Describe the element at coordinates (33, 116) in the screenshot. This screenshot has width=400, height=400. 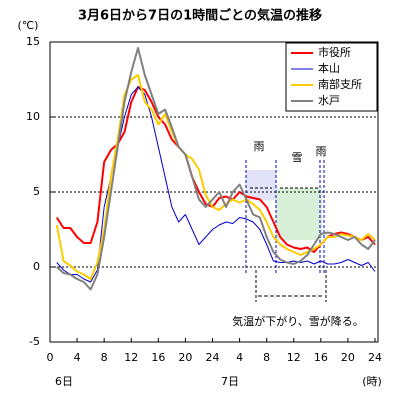
I see `y-tick-label: 10` at that location.